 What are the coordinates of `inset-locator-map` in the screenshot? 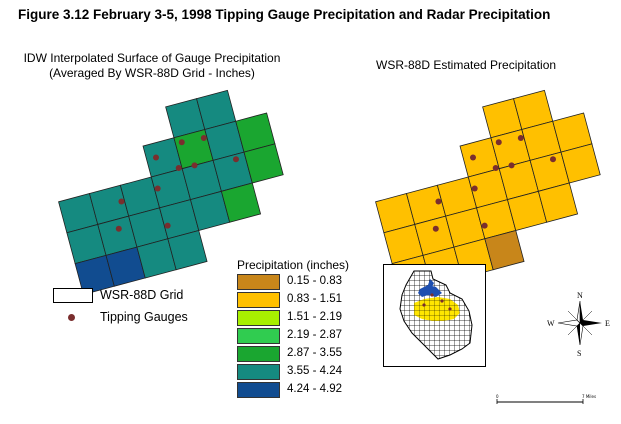 It's located at (434, 315).